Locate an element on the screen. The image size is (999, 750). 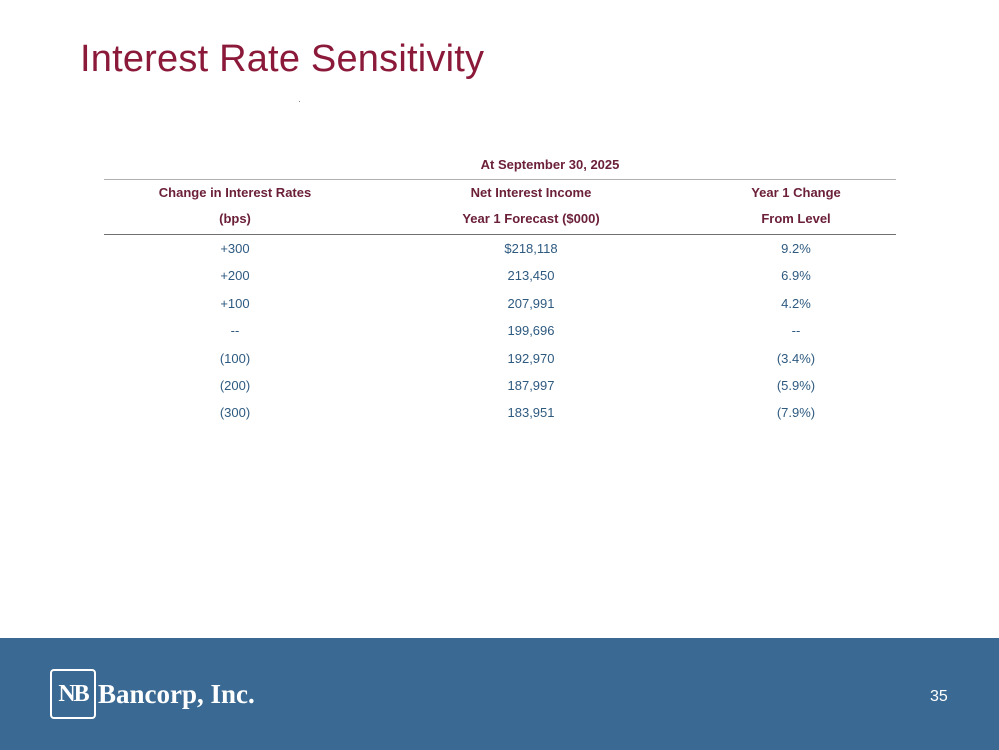
table-row: +300 $218,118 9.2% is located at coordinates (500, 248).